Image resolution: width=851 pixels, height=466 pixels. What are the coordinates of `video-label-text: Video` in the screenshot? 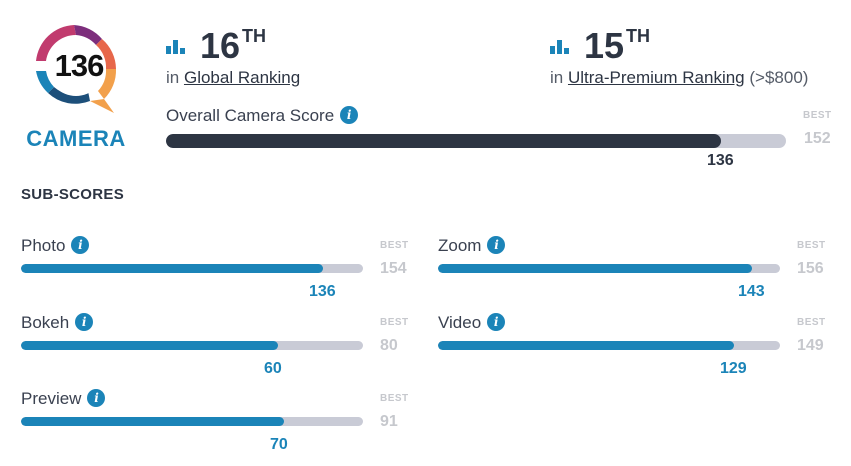 It's located at (460, 322).